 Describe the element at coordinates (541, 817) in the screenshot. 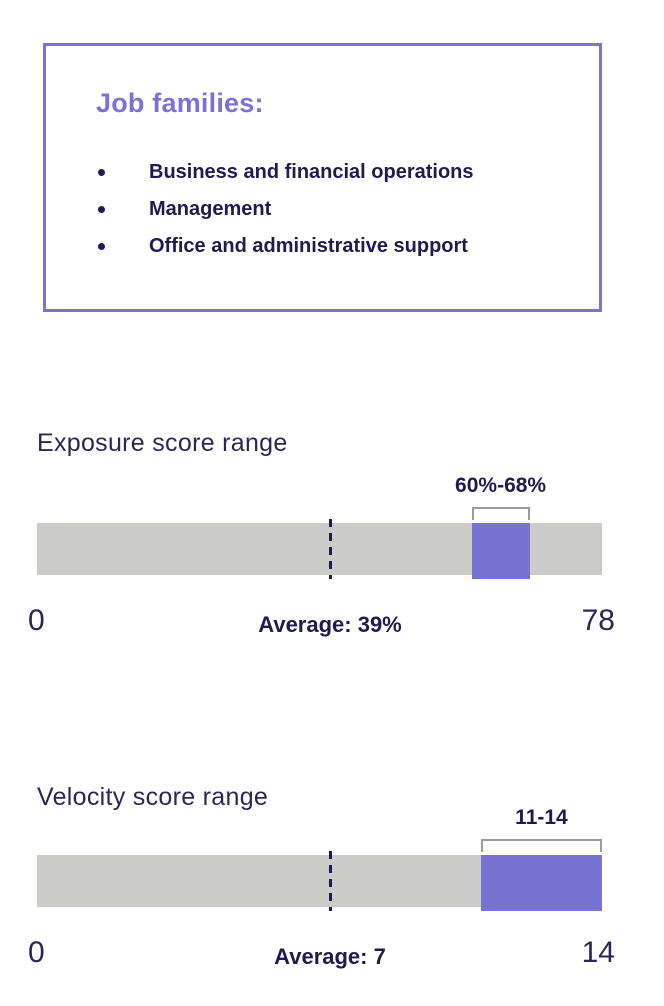

I see `velocity-range-label: 11-14` at that location.